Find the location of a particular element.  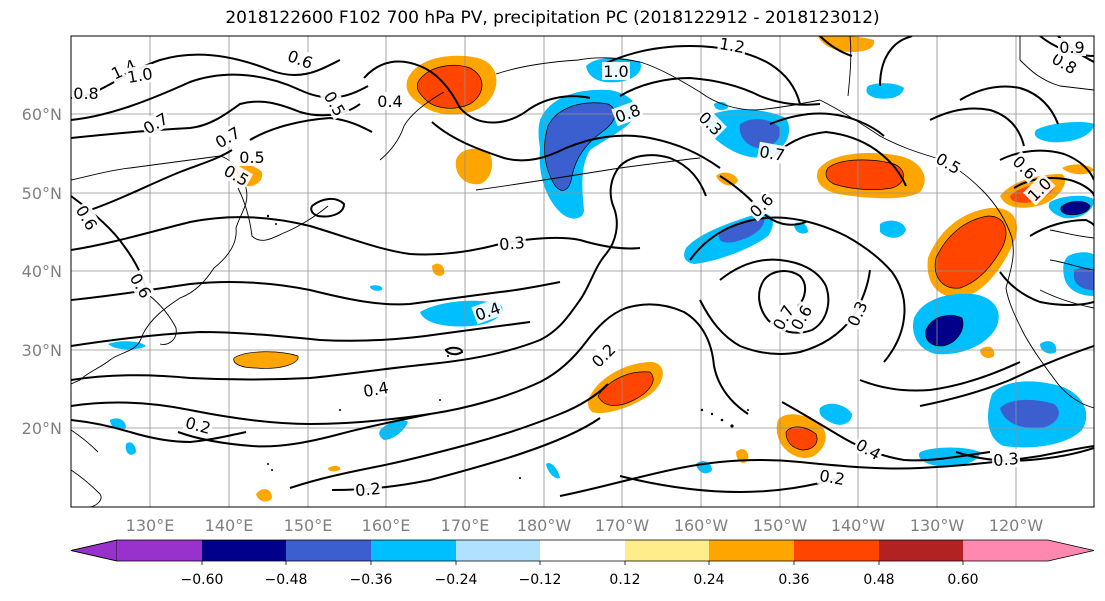

lon-label: 150°E is located at coordinates (308, 525).